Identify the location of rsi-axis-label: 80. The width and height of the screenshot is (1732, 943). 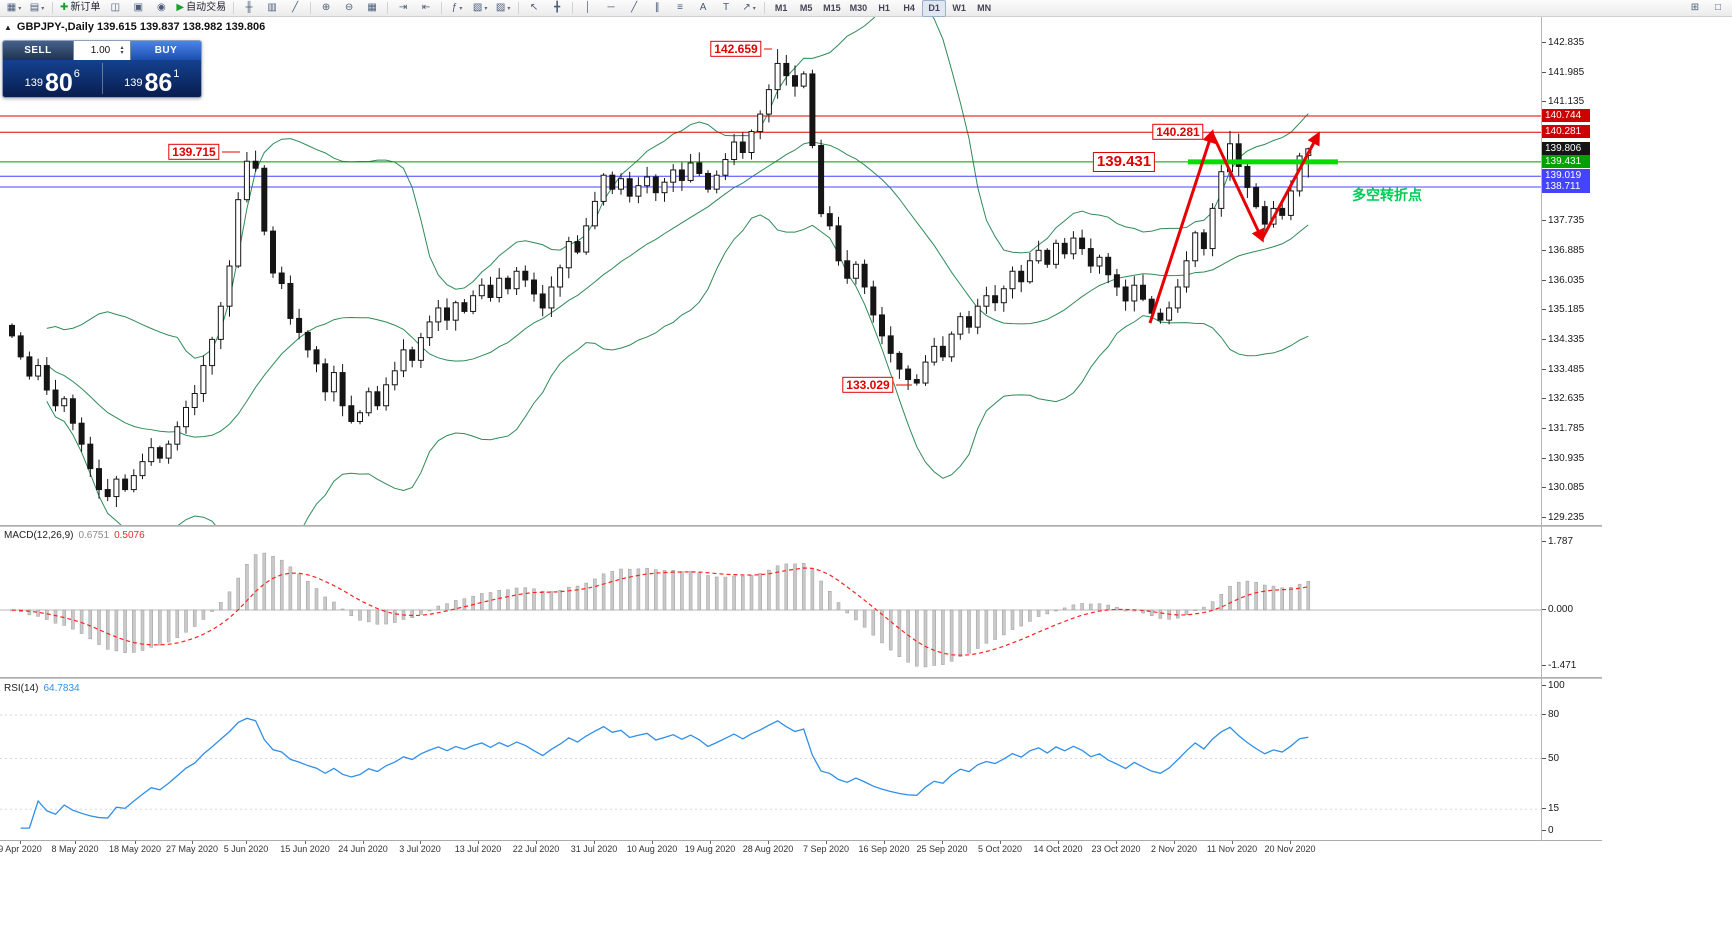
(1550, 714).